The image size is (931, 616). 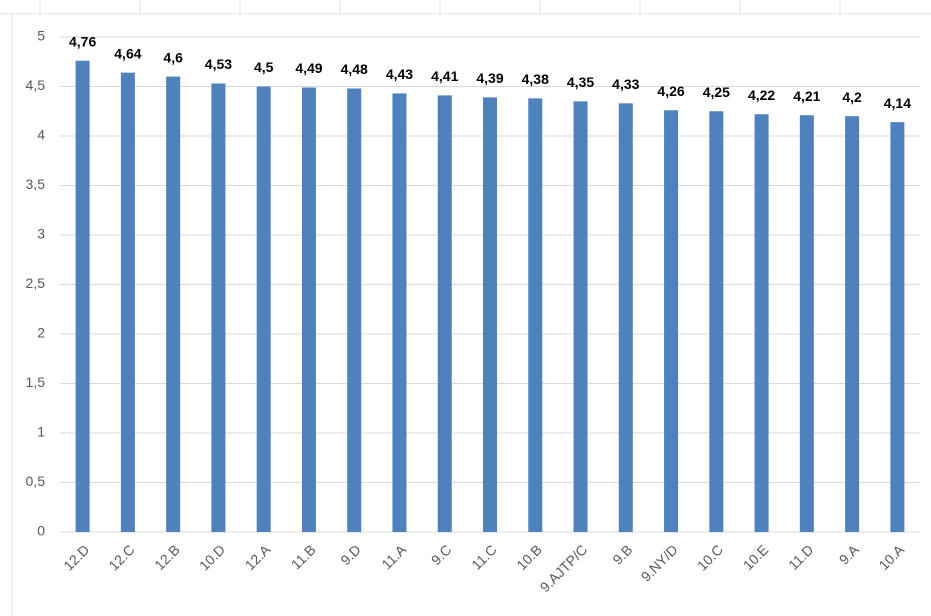 What do you see at coordinates (36, 382) in the screenshot?
I see `y-tick-label: 1,5` at bounding box center [36, 382].